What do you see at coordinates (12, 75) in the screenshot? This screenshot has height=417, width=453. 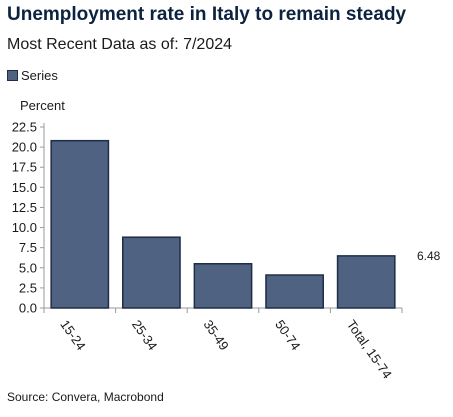 I see `legend-swatch` at bounding box center [12, 75].